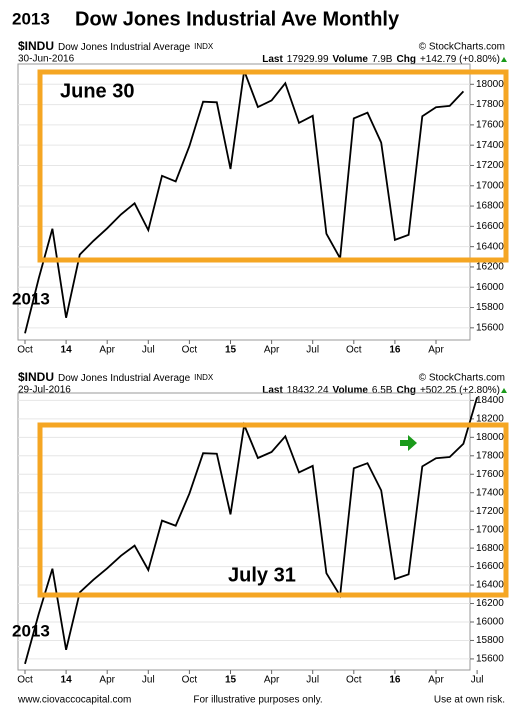 The image size is (520, 714). What do you see at coordinates (460, 390) in the screenshot?
I see `quote-chg: +502.25 (+2.80%)` at bounding box center [460, 390].